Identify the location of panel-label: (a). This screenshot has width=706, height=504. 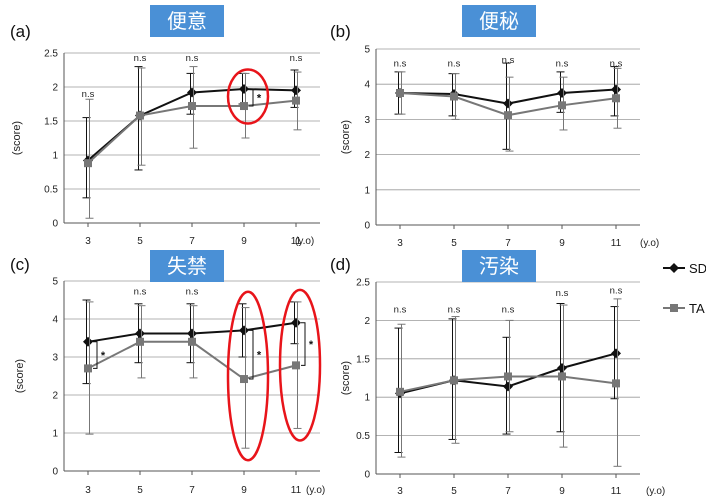
(20, 31).